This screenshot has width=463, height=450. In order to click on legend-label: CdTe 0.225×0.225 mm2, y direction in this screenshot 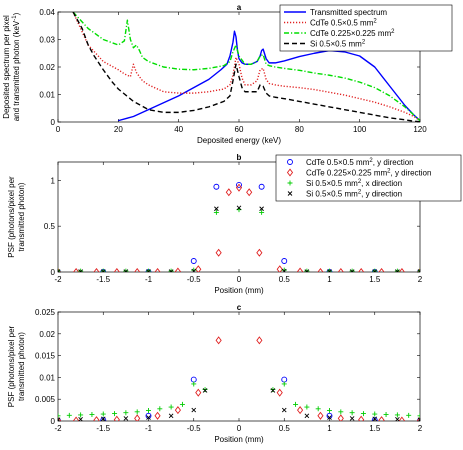, I will do `click(368, 173)`.